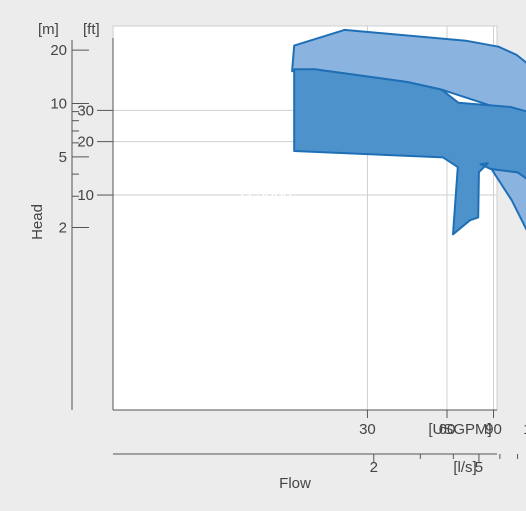 This screenshot has width=526, height=511. Describe the element at coordinates (58, 50) in the screenshot. I see `y-tick-label-m: 20` at that location.